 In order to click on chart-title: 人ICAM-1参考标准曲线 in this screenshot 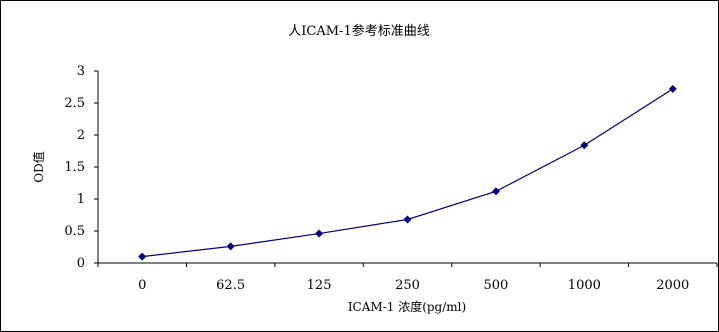, I will do `click(358, 31)`.